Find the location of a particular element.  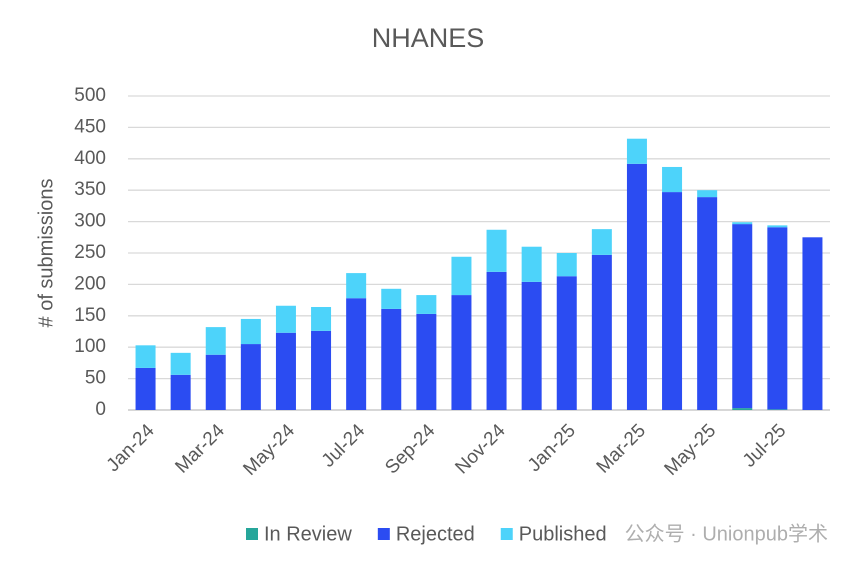

legend-label: In Review is located at coordinates (308, 534).